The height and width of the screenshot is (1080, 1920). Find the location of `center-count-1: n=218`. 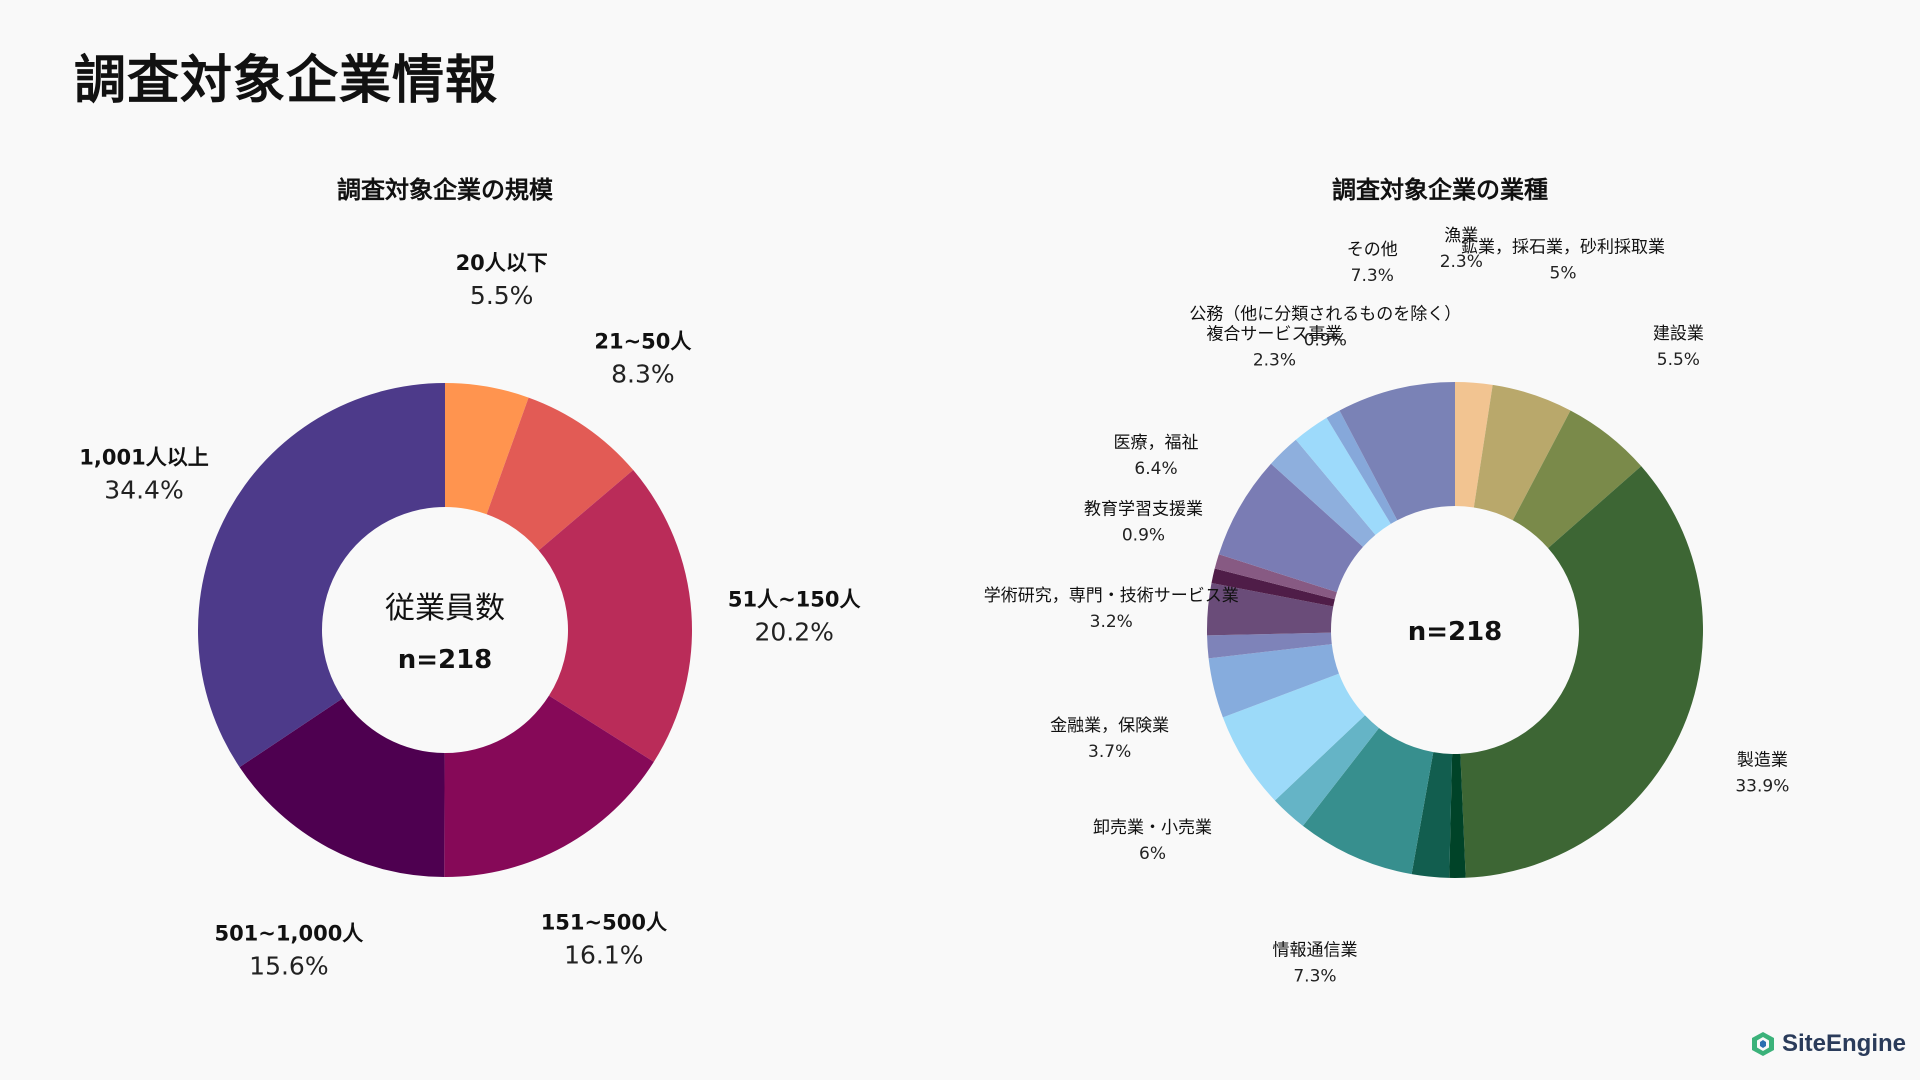

center-count-1: n=218 is located at coordinates (1455, 632).